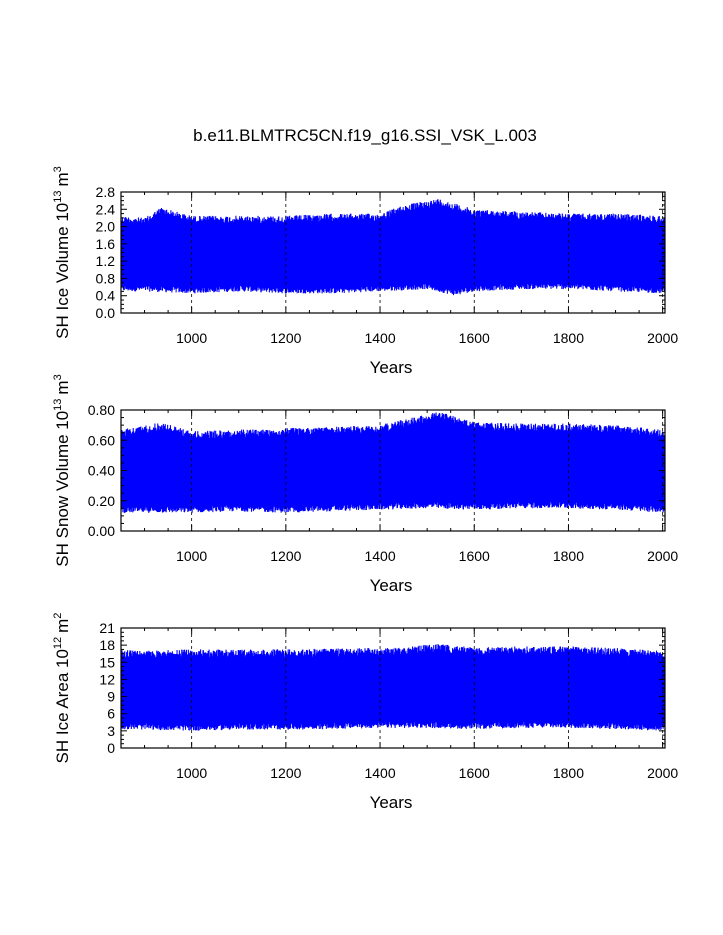 This screenshot has height=935, width=723. I want to click on y-tick-label: 1.6, so click(106, 244).